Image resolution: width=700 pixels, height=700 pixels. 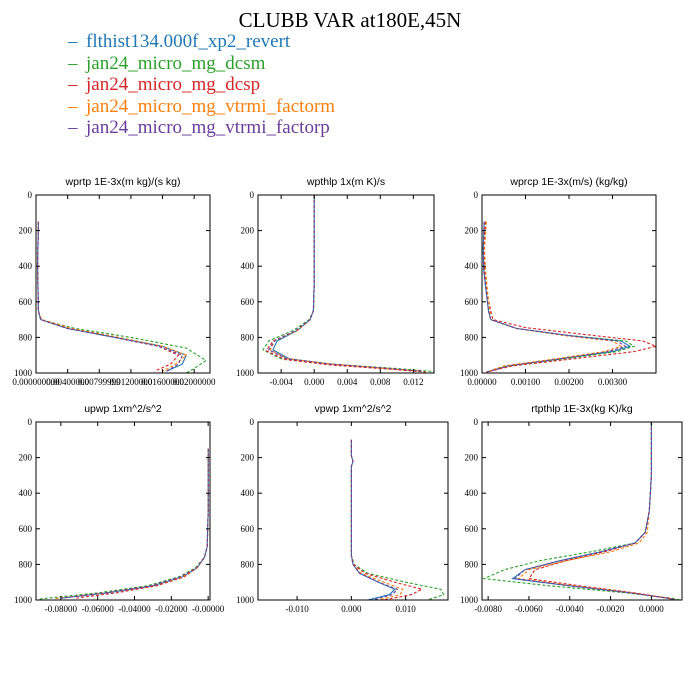 What do you see at coordinates (36, 382) in the screenshot?
I see `x-tick-label: 0.000000000` at bounding box center [36, 382].